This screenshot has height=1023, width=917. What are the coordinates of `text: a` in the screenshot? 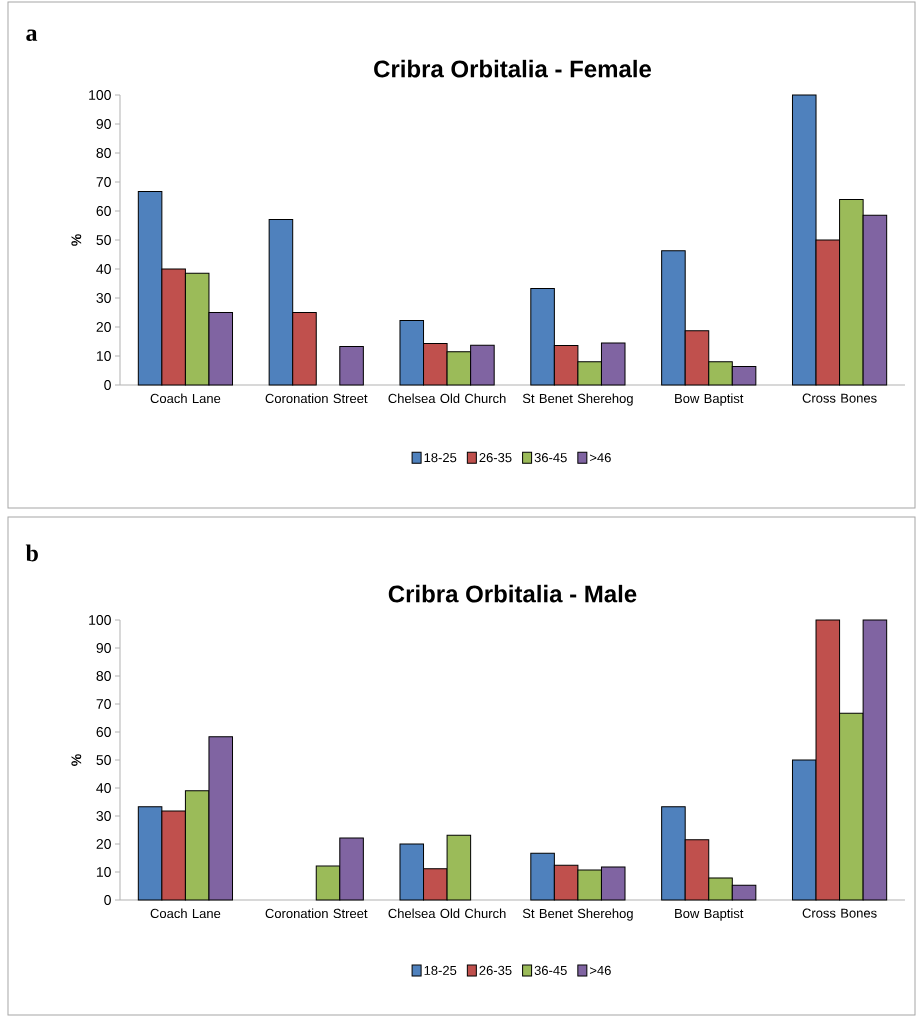 It's located at (32, 35).